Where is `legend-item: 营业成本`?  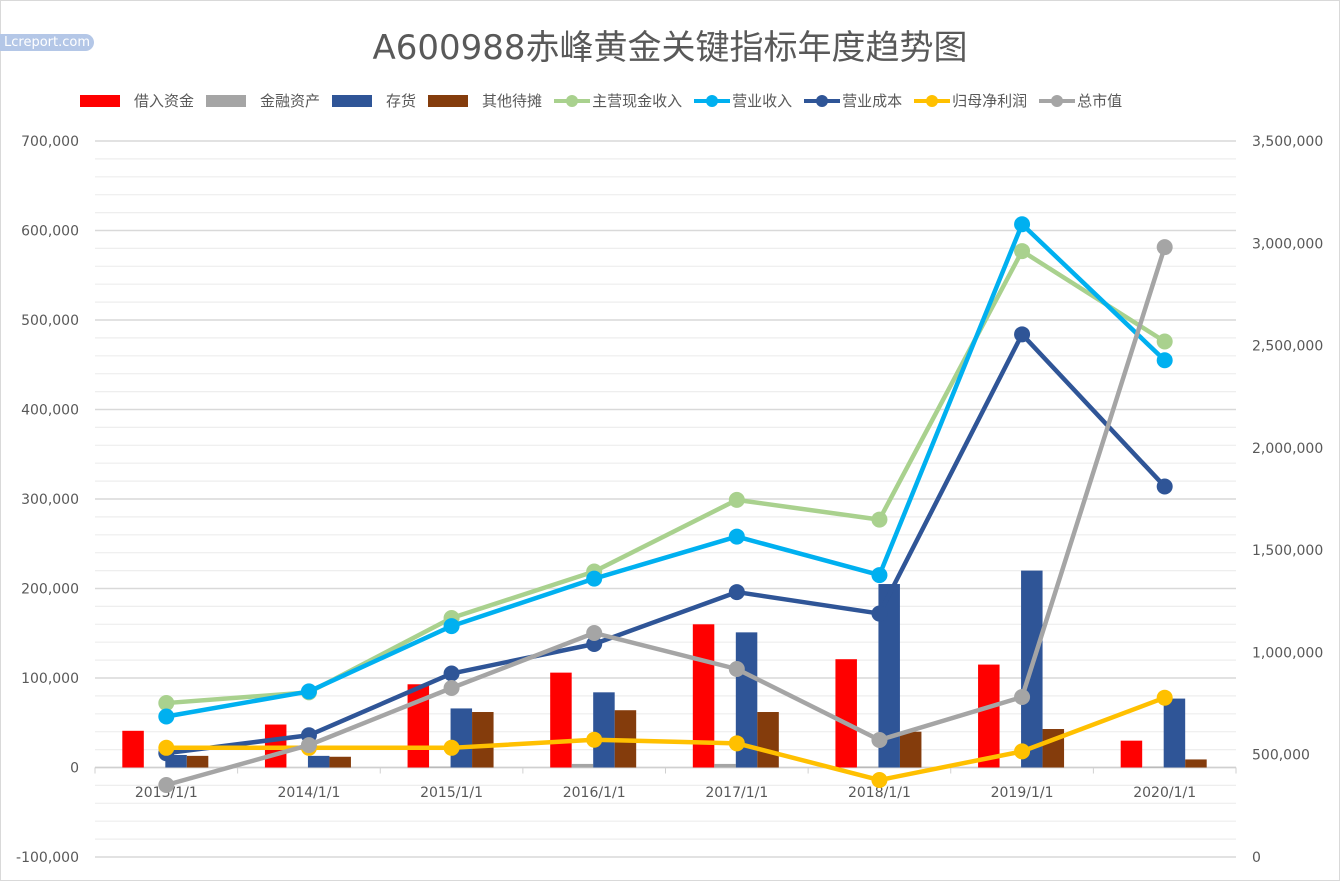 legend-item: 营业成本 is located at coordinates (853, 100).